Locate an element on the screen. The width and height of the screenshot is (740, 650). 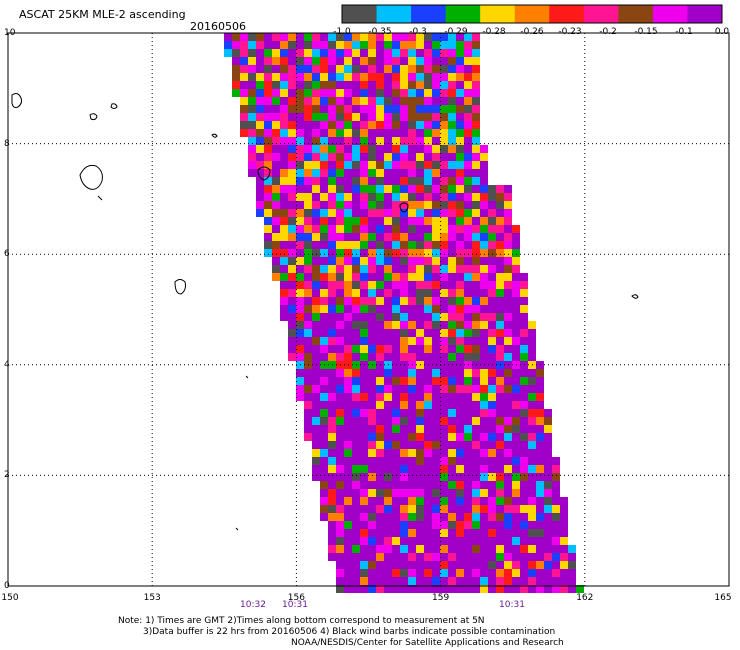
latitude-tick-label: 2 is located at coordinates (7, 475).